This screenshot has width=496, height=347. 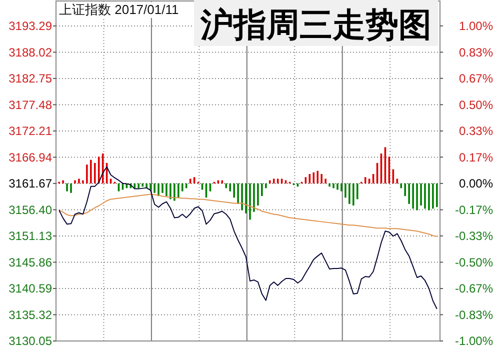 I want to click on y-tick-label: 3151.13, so click(x=30, y=236).